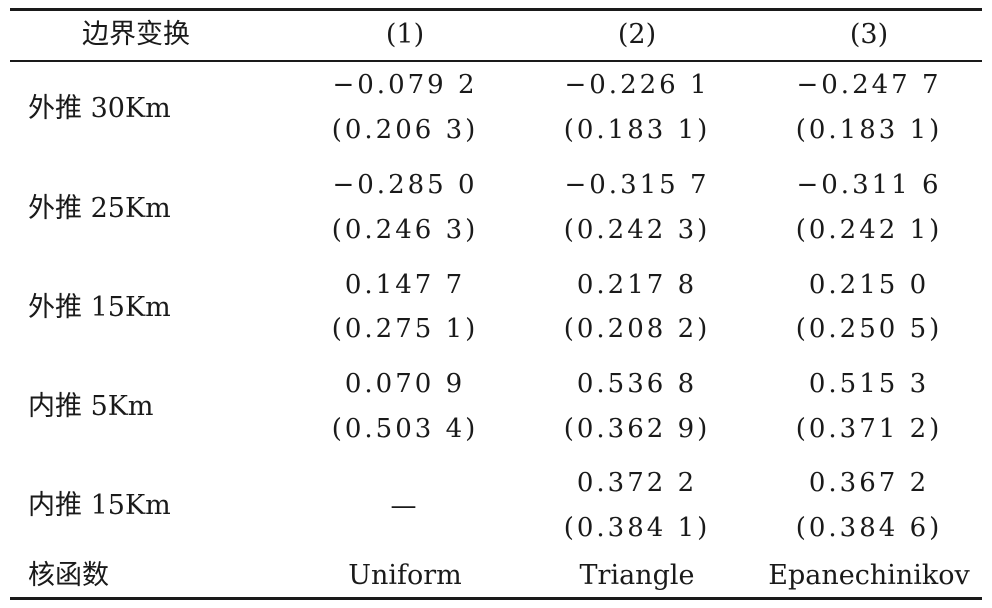 The image size is (992, 608). I want to click on coef-cell: −0.315 7, so click(637, 185).